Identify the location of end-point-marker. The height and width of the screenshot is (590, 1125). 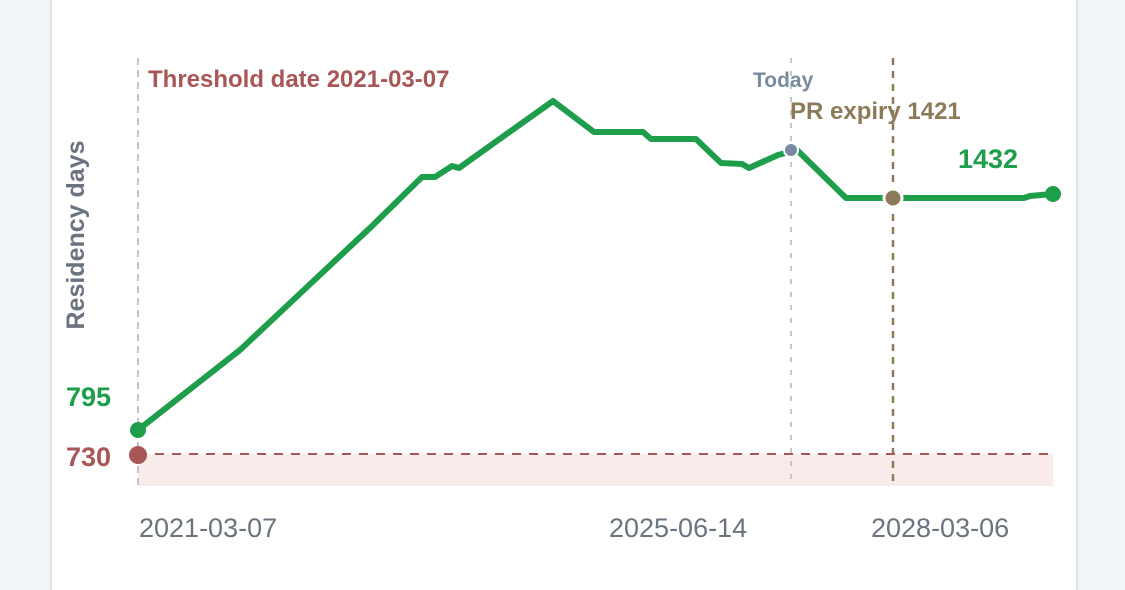
(1053, 194).